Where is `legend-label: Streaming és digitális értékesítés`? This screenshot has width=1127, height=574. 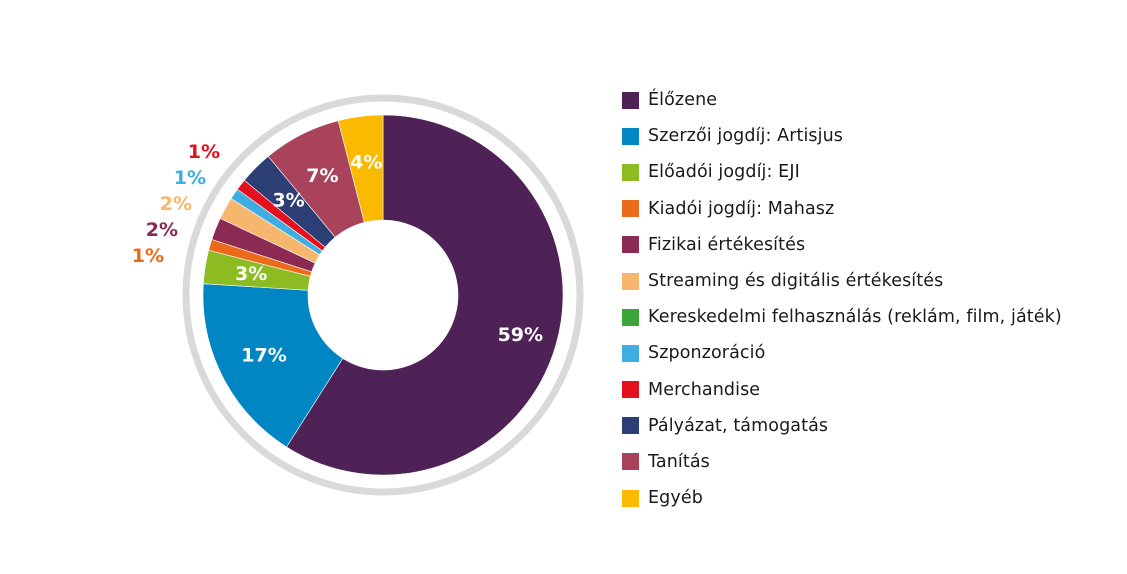
legend-label: Streaming és digitális értékesítés is located at coordinates (796, 281).